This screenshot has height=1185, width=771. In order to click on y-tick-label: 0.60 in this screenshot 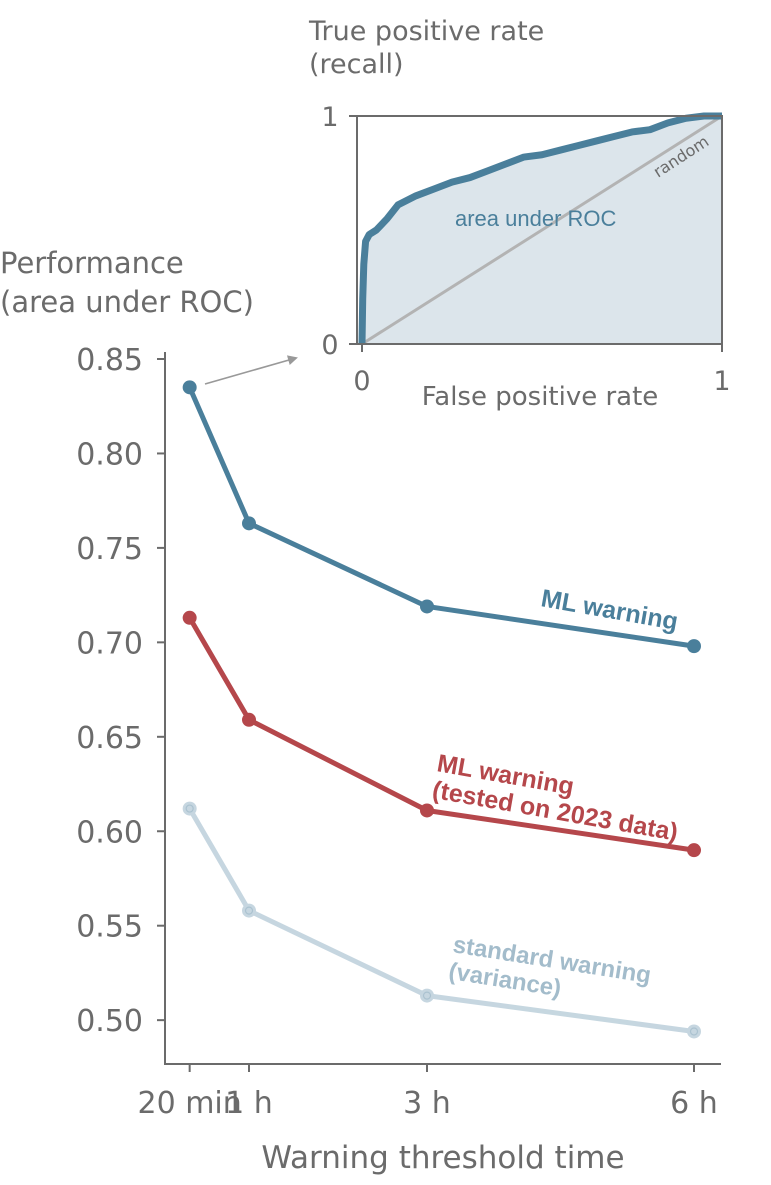, I will do `click(109, 832)`.